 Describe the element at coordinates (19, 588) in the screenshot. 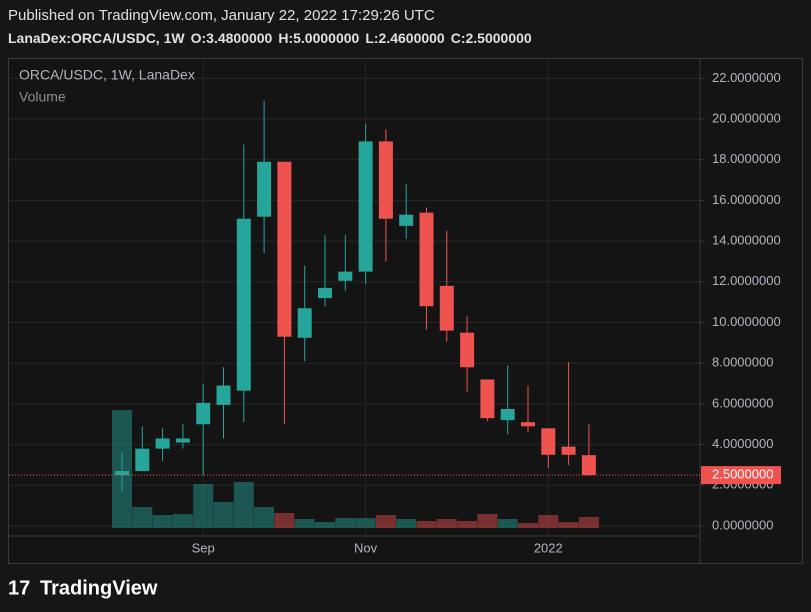

I see `logo-icon: 17` at that location.